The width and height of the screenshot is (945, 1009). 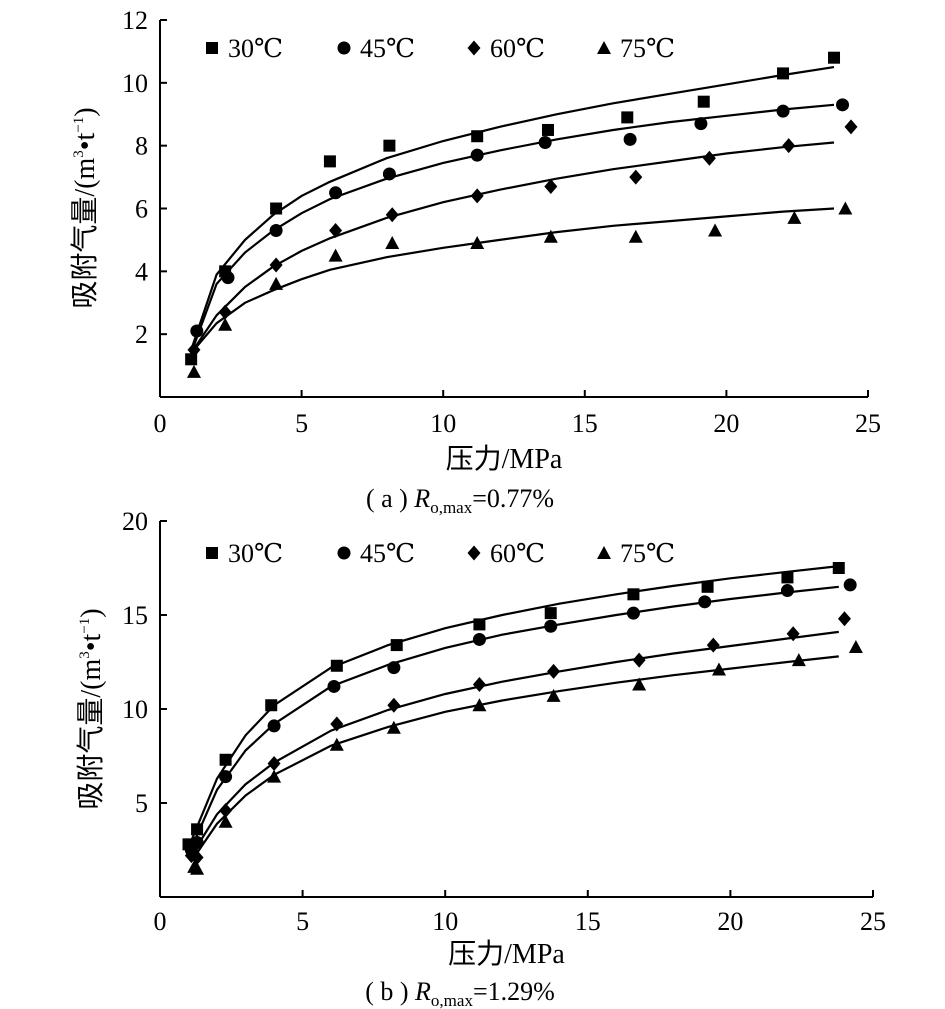 What do you see at coordinates (514, 758) in the screenshot?
I see `fit-curve-triangle` at bounding box center [514, 758].